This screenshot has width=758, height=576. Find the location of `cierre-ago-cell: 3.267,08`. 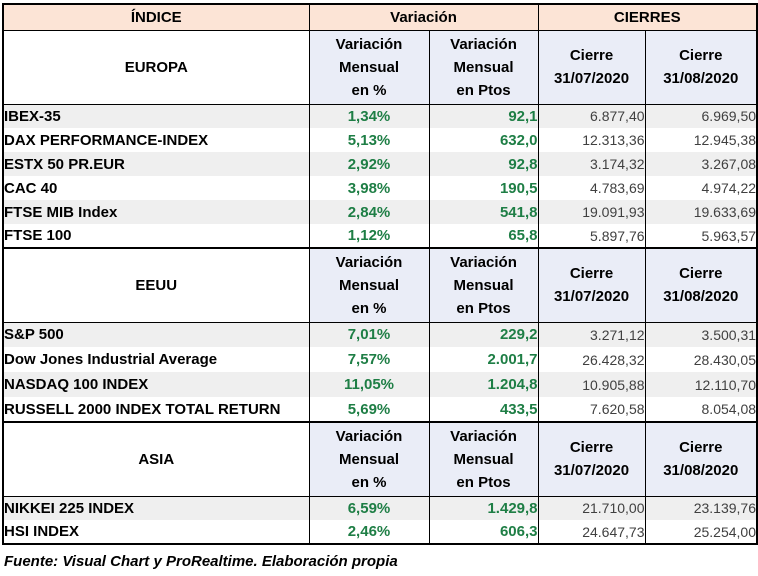

cierre-ago-cell: 3.267,08 is located at coordinates (701, 164).